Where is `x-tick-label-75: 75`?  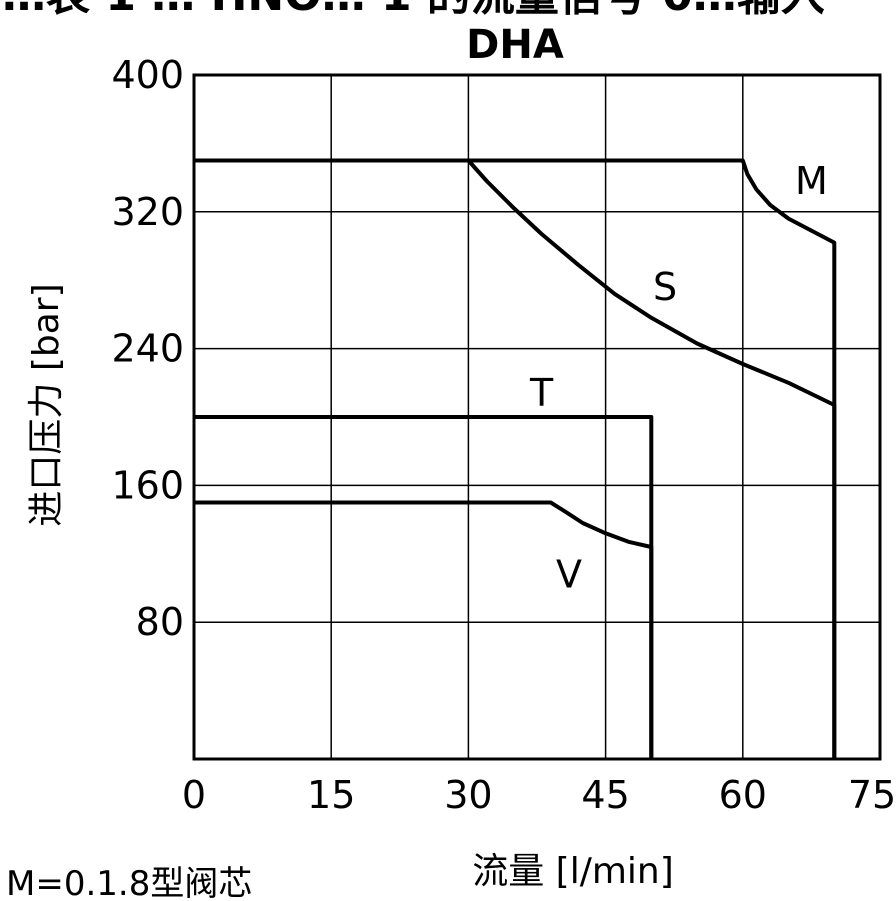
x-tick-label-75: 75 is located at coordinates (872, 795).